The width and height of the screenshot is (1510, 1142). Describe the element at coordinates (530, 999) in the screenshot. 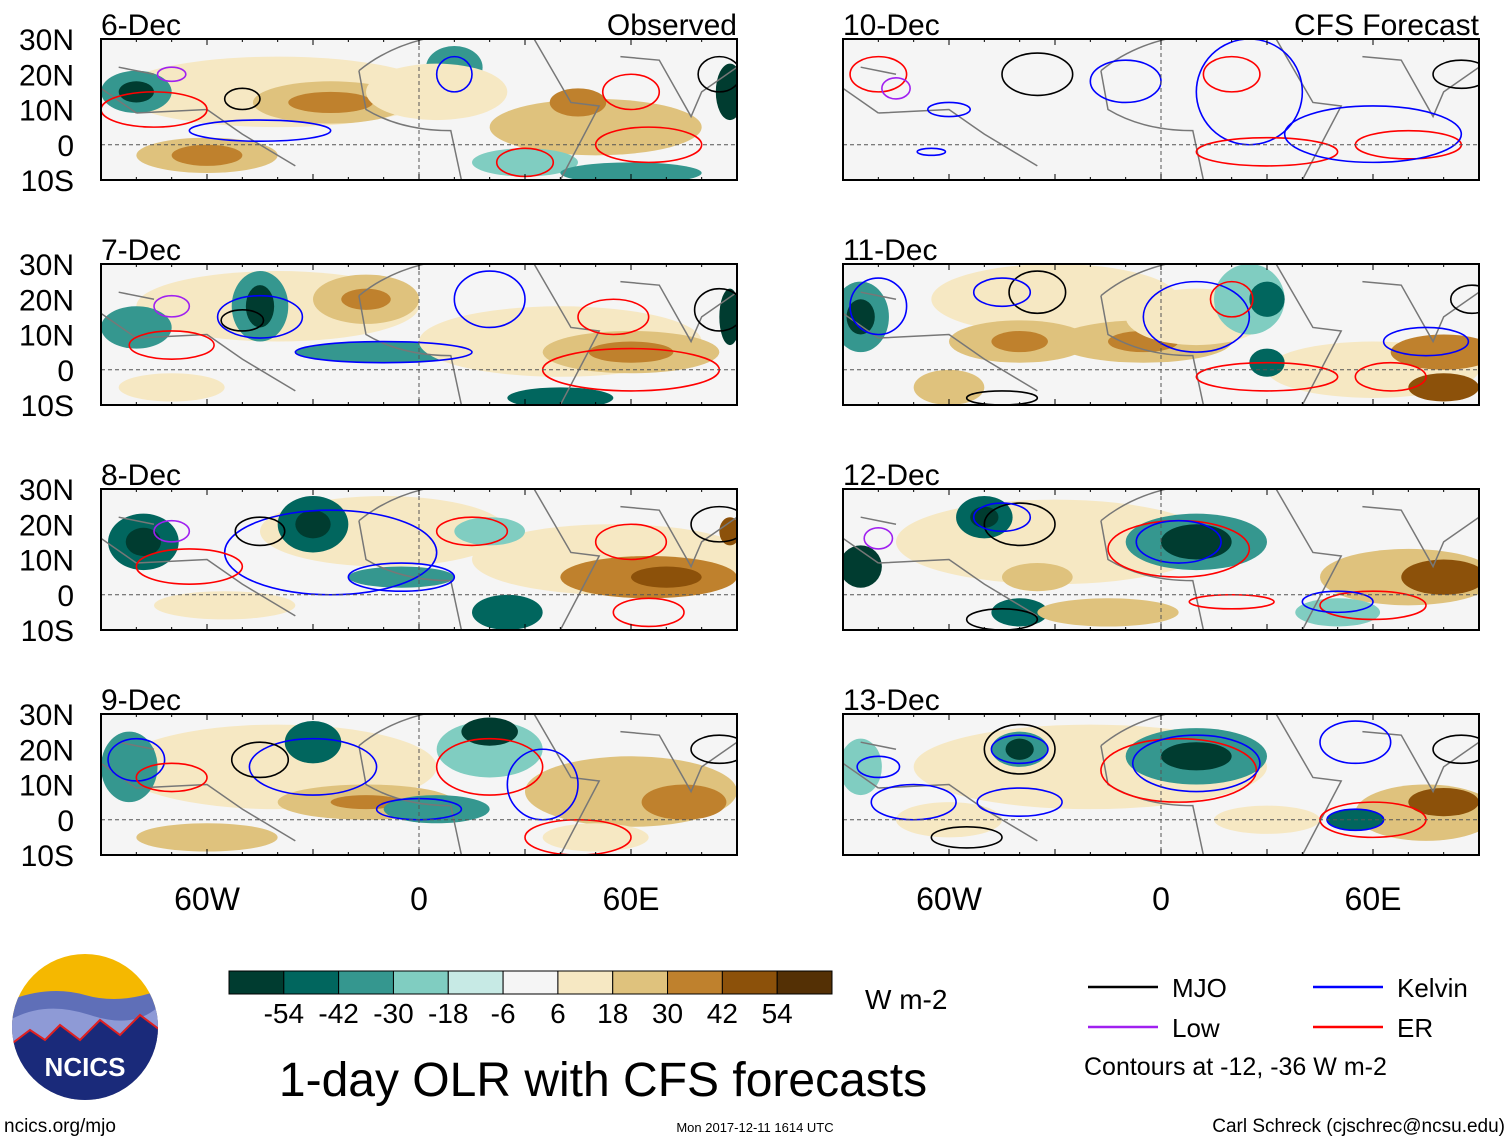

I see `colorbar: -54 -42 -30 -18 -6 6 18 30 42 54` at that location.